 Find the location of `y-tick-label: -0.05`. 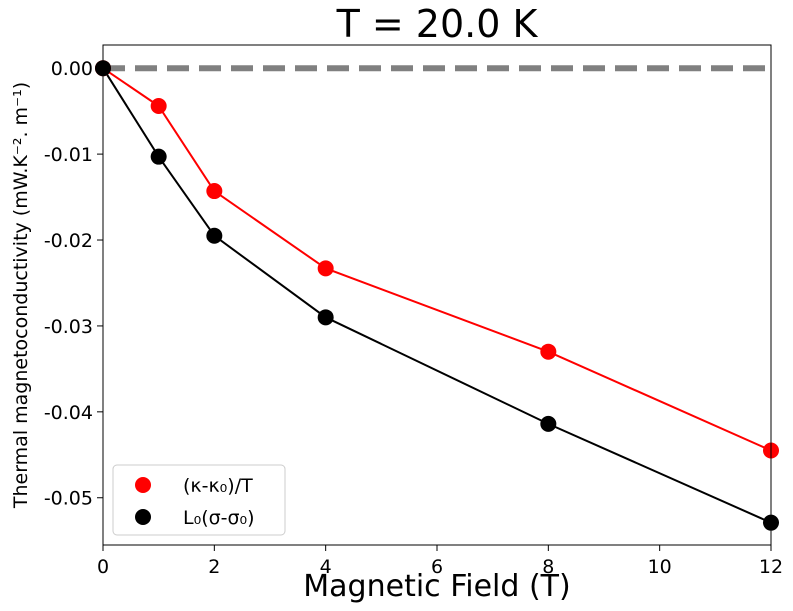

y-tick-label: -0.05 is located at coordinates (68, 499).